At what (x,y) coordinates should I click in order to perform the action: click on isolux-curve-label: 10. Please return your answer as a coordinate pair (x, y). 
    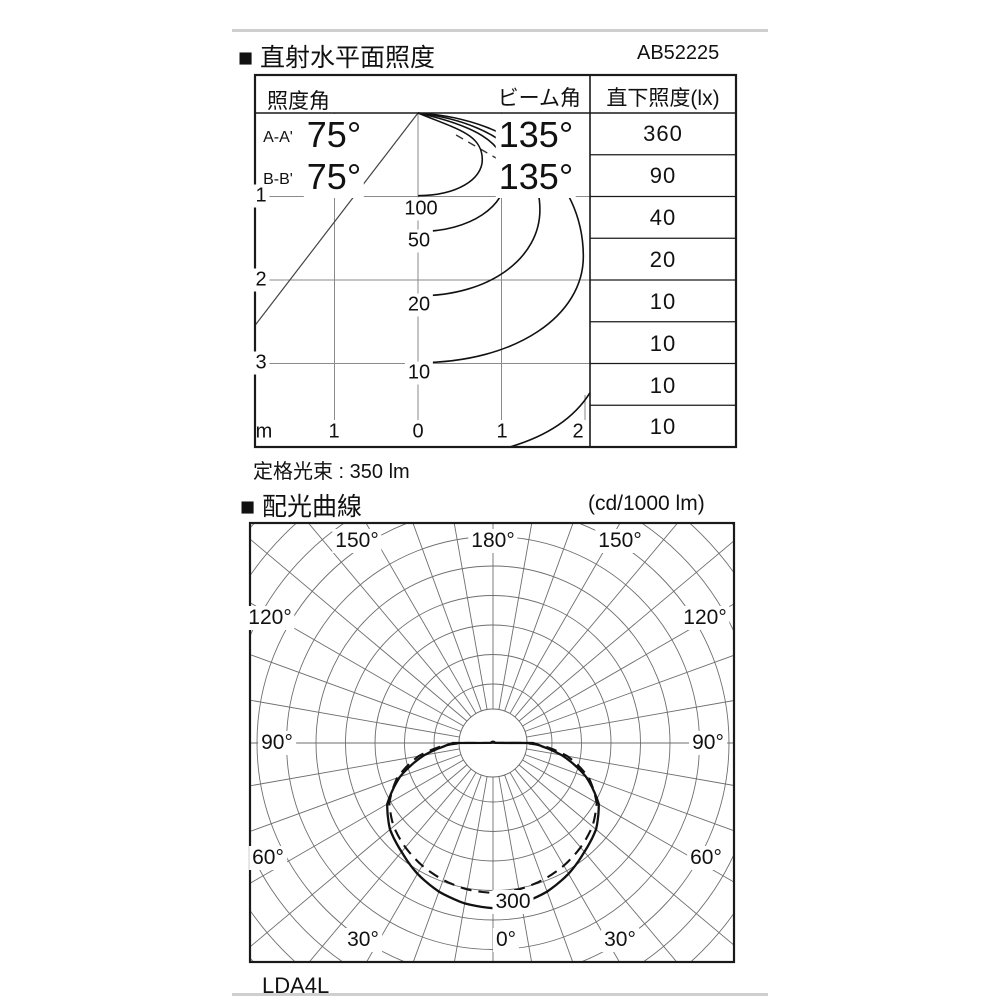
    Looking at the image, I should click on (419, 373).